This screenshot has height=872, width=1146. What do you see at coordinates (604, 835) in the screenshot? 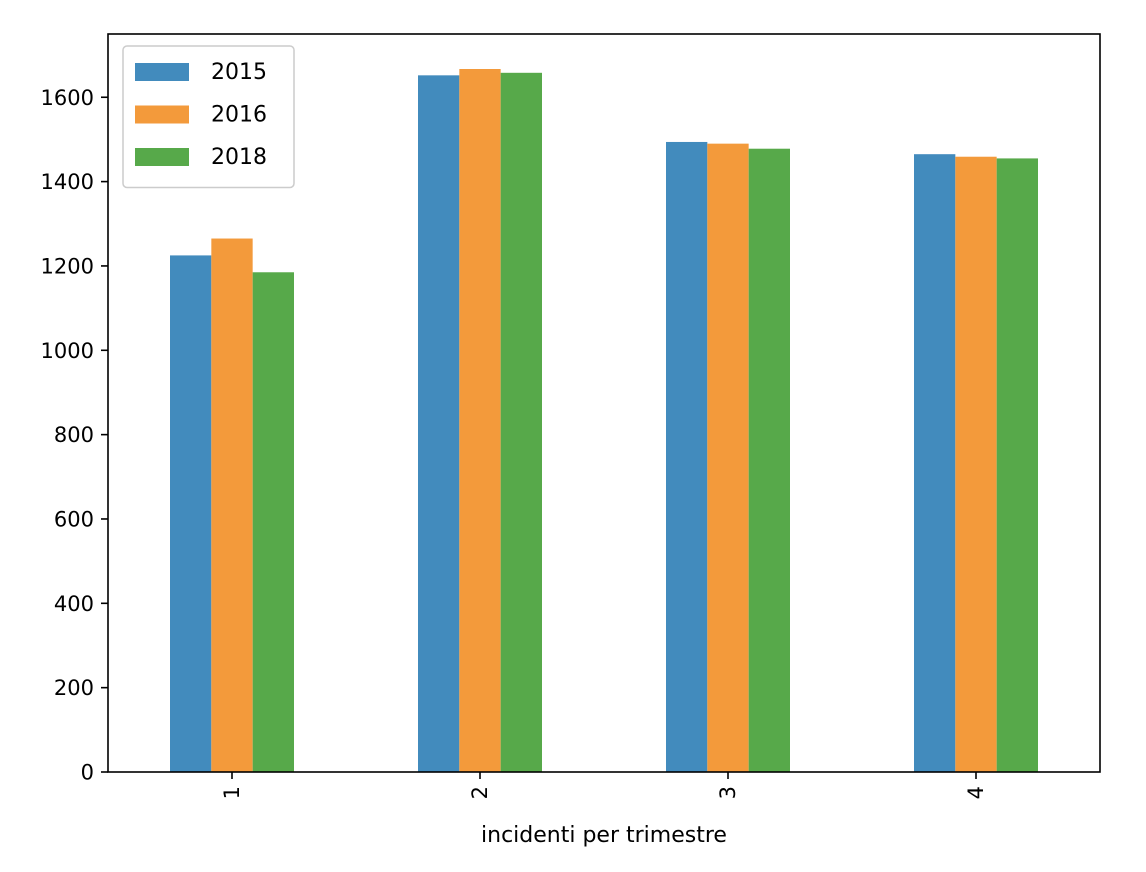
I see `x-axis-label: incidenti per trimestre` at bounding box center [604, 835].